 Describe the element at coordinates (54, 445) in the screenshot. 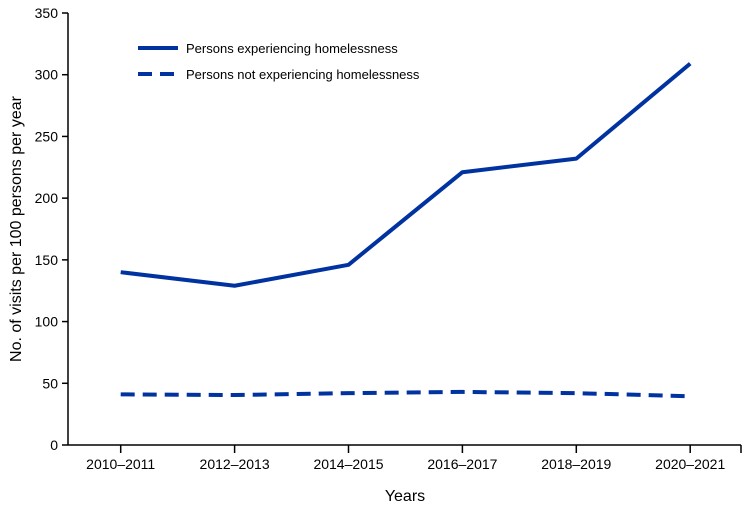

I see `y-tick-label: 0` at that location.